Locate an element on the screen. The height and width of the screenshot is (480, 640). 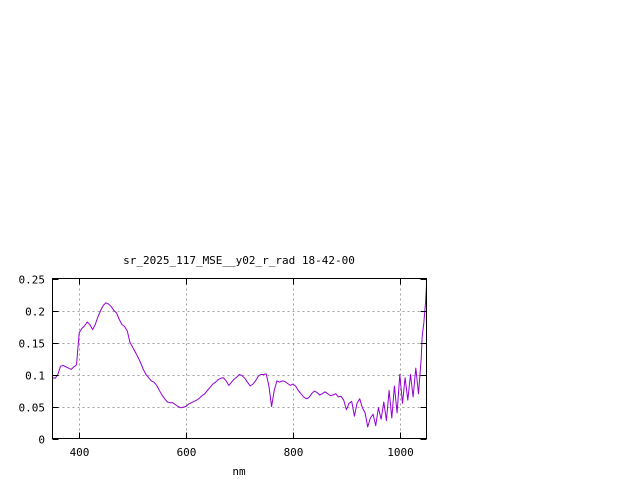
x-axis-label: nm is located at coordinates (239, 471).